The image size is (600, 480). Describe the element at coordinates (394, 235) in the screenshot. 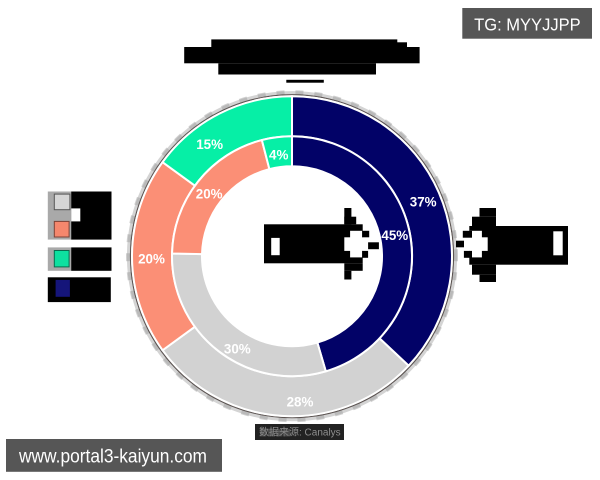

I see `svg-text: 45%` at that location.